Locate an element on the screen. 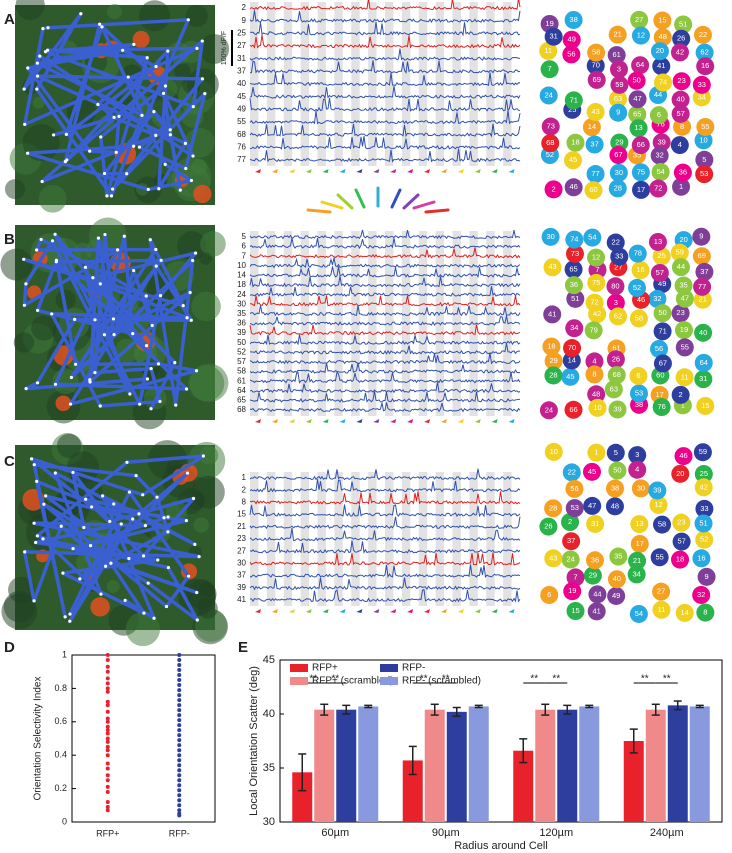 This screenshot has height=853, width=732. cell-label: 16 is located at coordinates (640, 269).